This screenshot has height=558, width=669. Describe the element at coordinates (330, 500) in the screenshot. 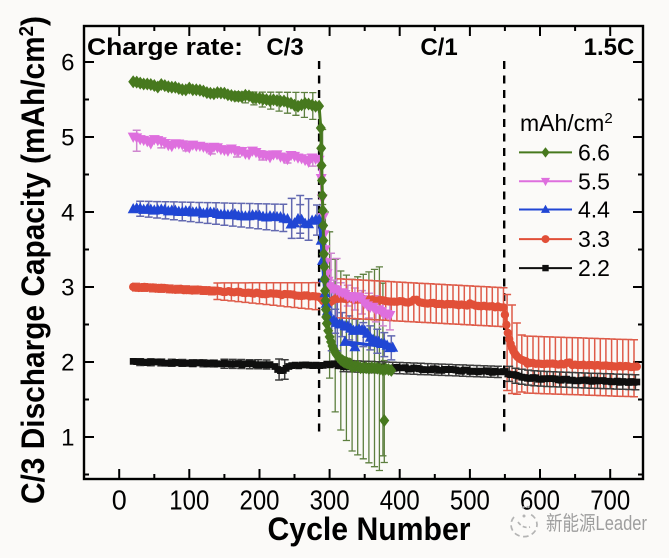

I see `svg-text: 300` at that location.